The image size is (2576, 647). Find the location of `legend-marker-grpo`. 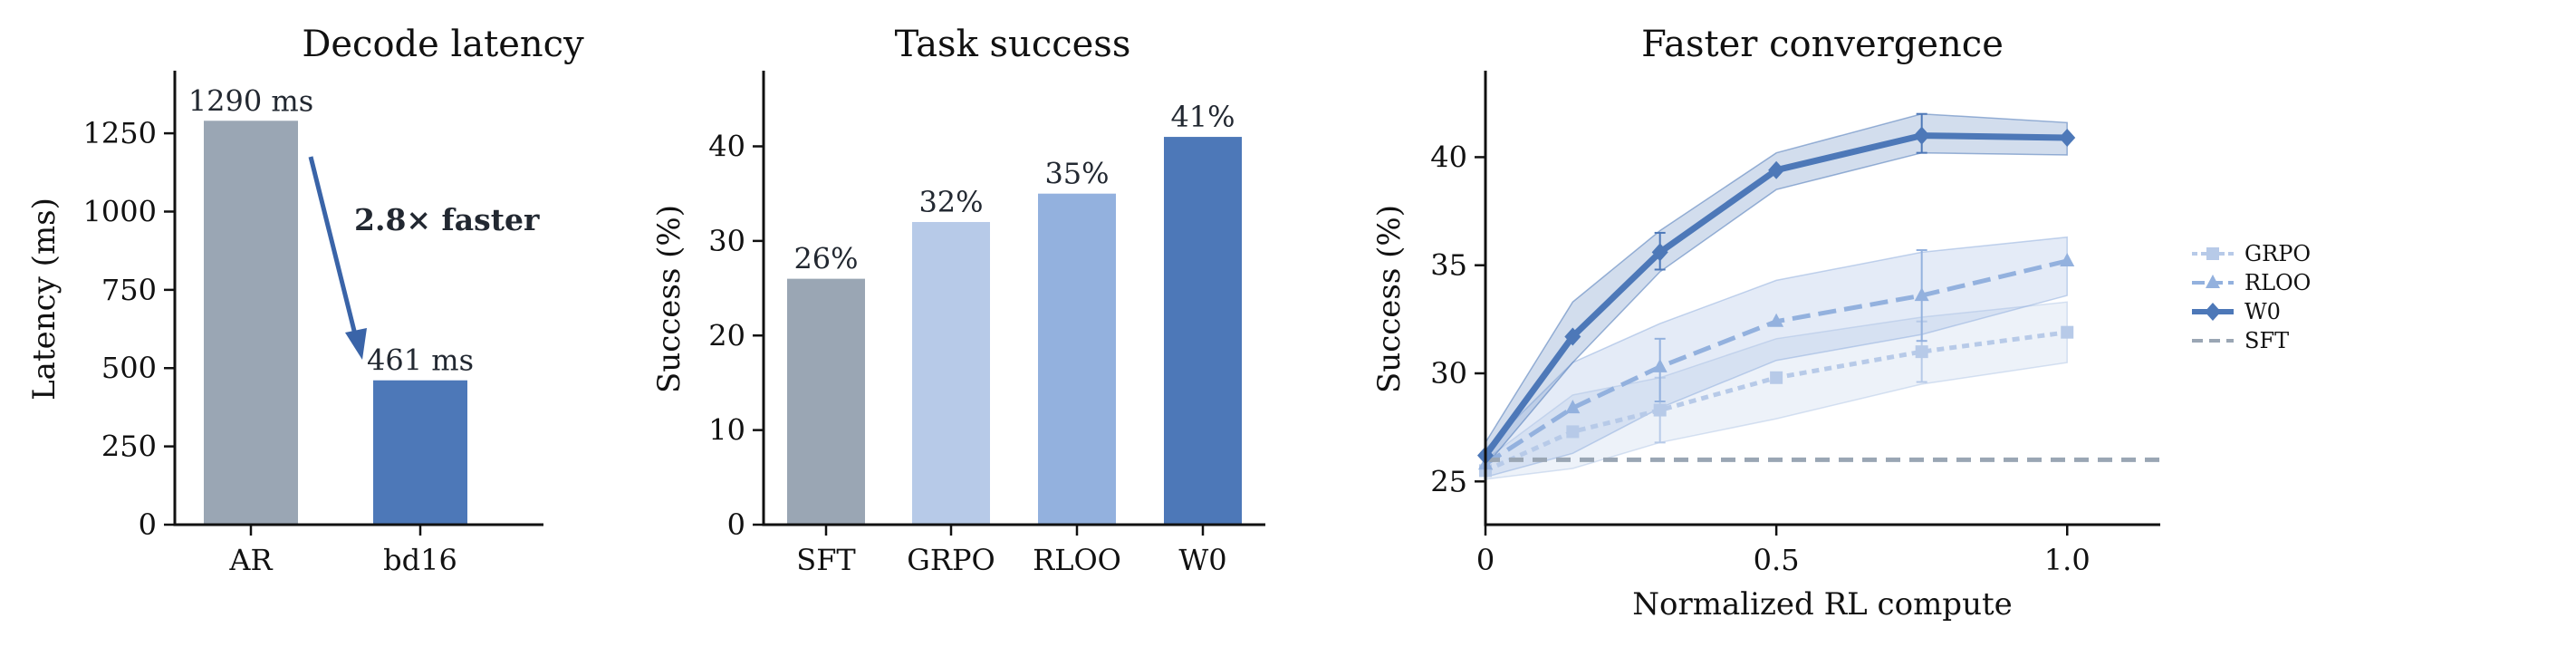

legend-marker-grpo is located at coordinates (2212, 253).